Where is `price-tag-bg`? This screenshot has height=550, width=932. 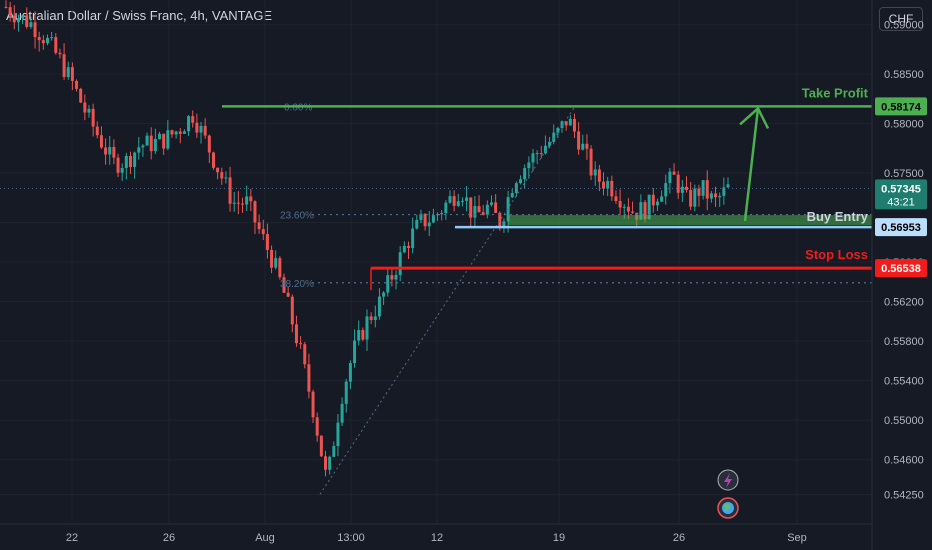 price-tag-bg is located at coordinates (901, 227).